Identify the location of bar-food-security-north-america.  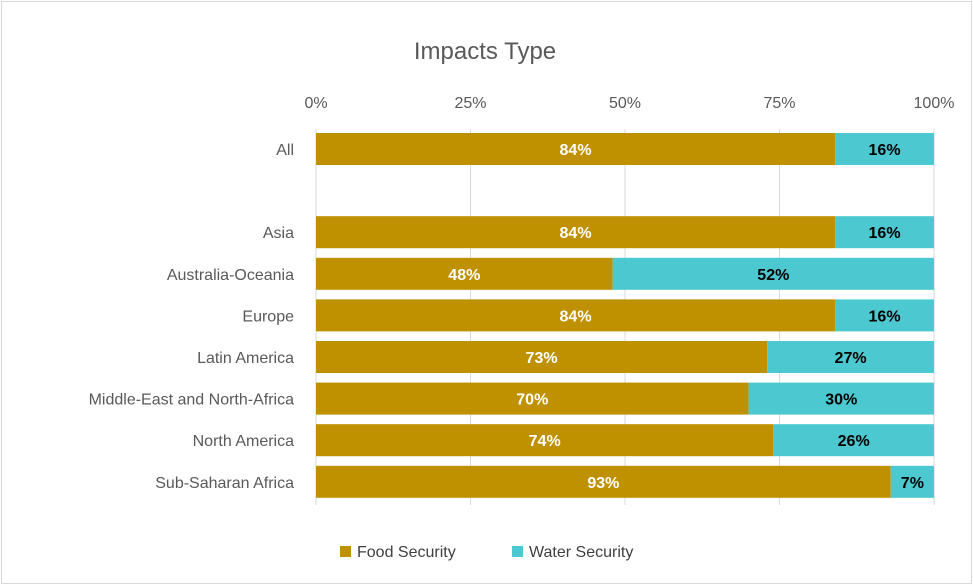
(545, 440).